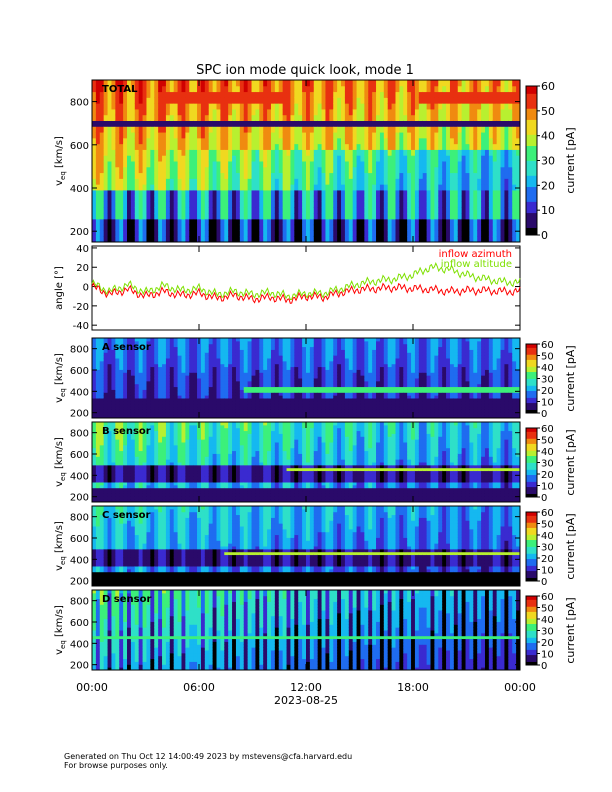 This screenshot has height=792, width=612. What do you see at coordinates (548, 136) in the screenshot?
I see `colorbar-tick-label: 40` at bounding box center [548, 136].